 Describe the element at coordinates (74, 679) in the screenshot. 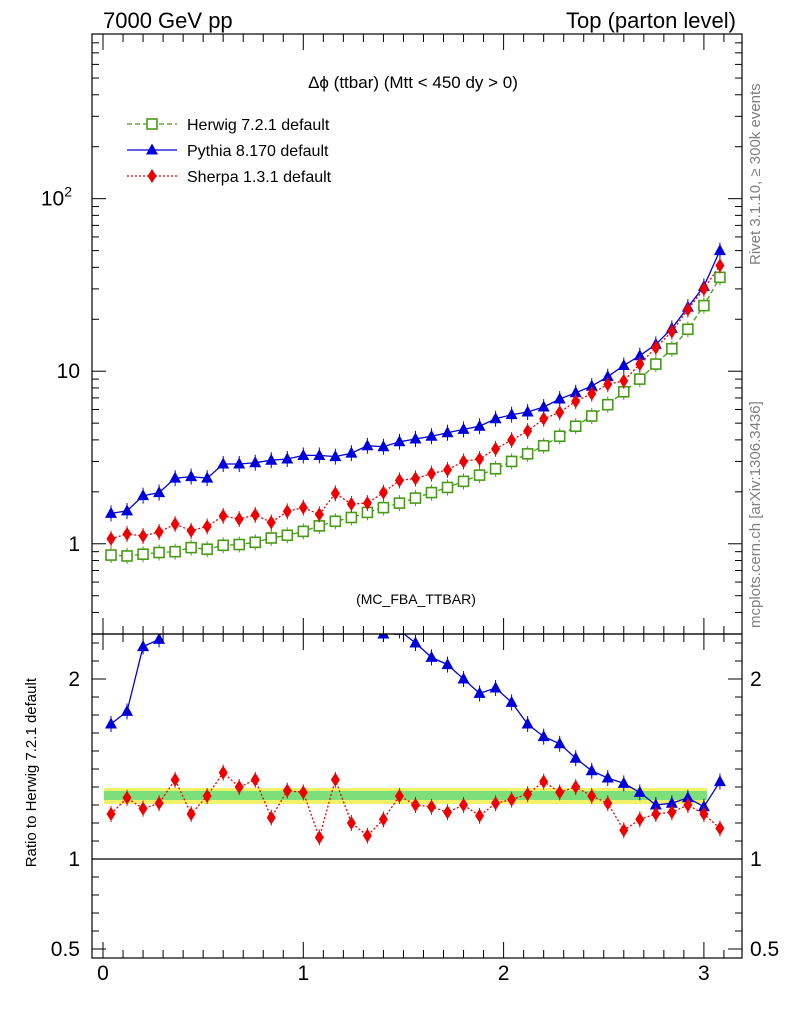

I see `ratio-y-tick-label: 2` at that location.